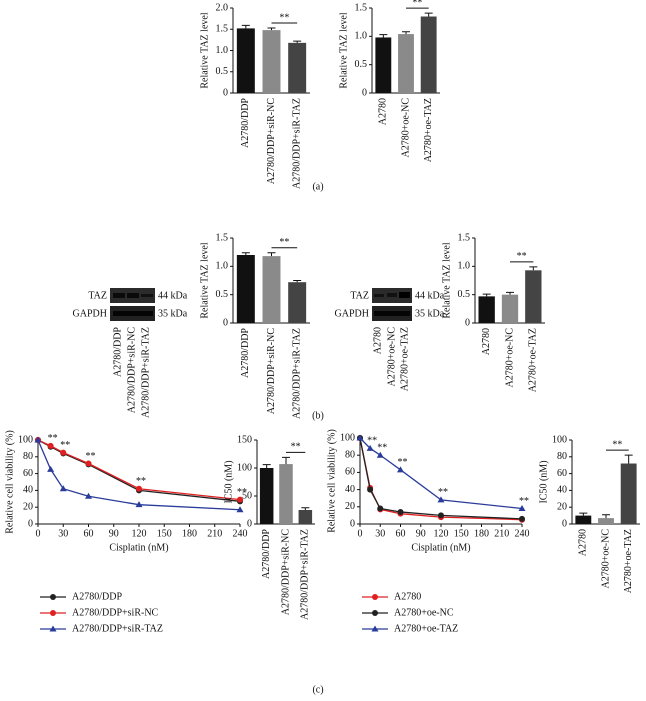 The height and width of the screenshot is (701, 646). What do you see at coordinates (359, 295) in the screenshot?
I see `blot-row-label: TAZ` at bounding box center [359, 295].